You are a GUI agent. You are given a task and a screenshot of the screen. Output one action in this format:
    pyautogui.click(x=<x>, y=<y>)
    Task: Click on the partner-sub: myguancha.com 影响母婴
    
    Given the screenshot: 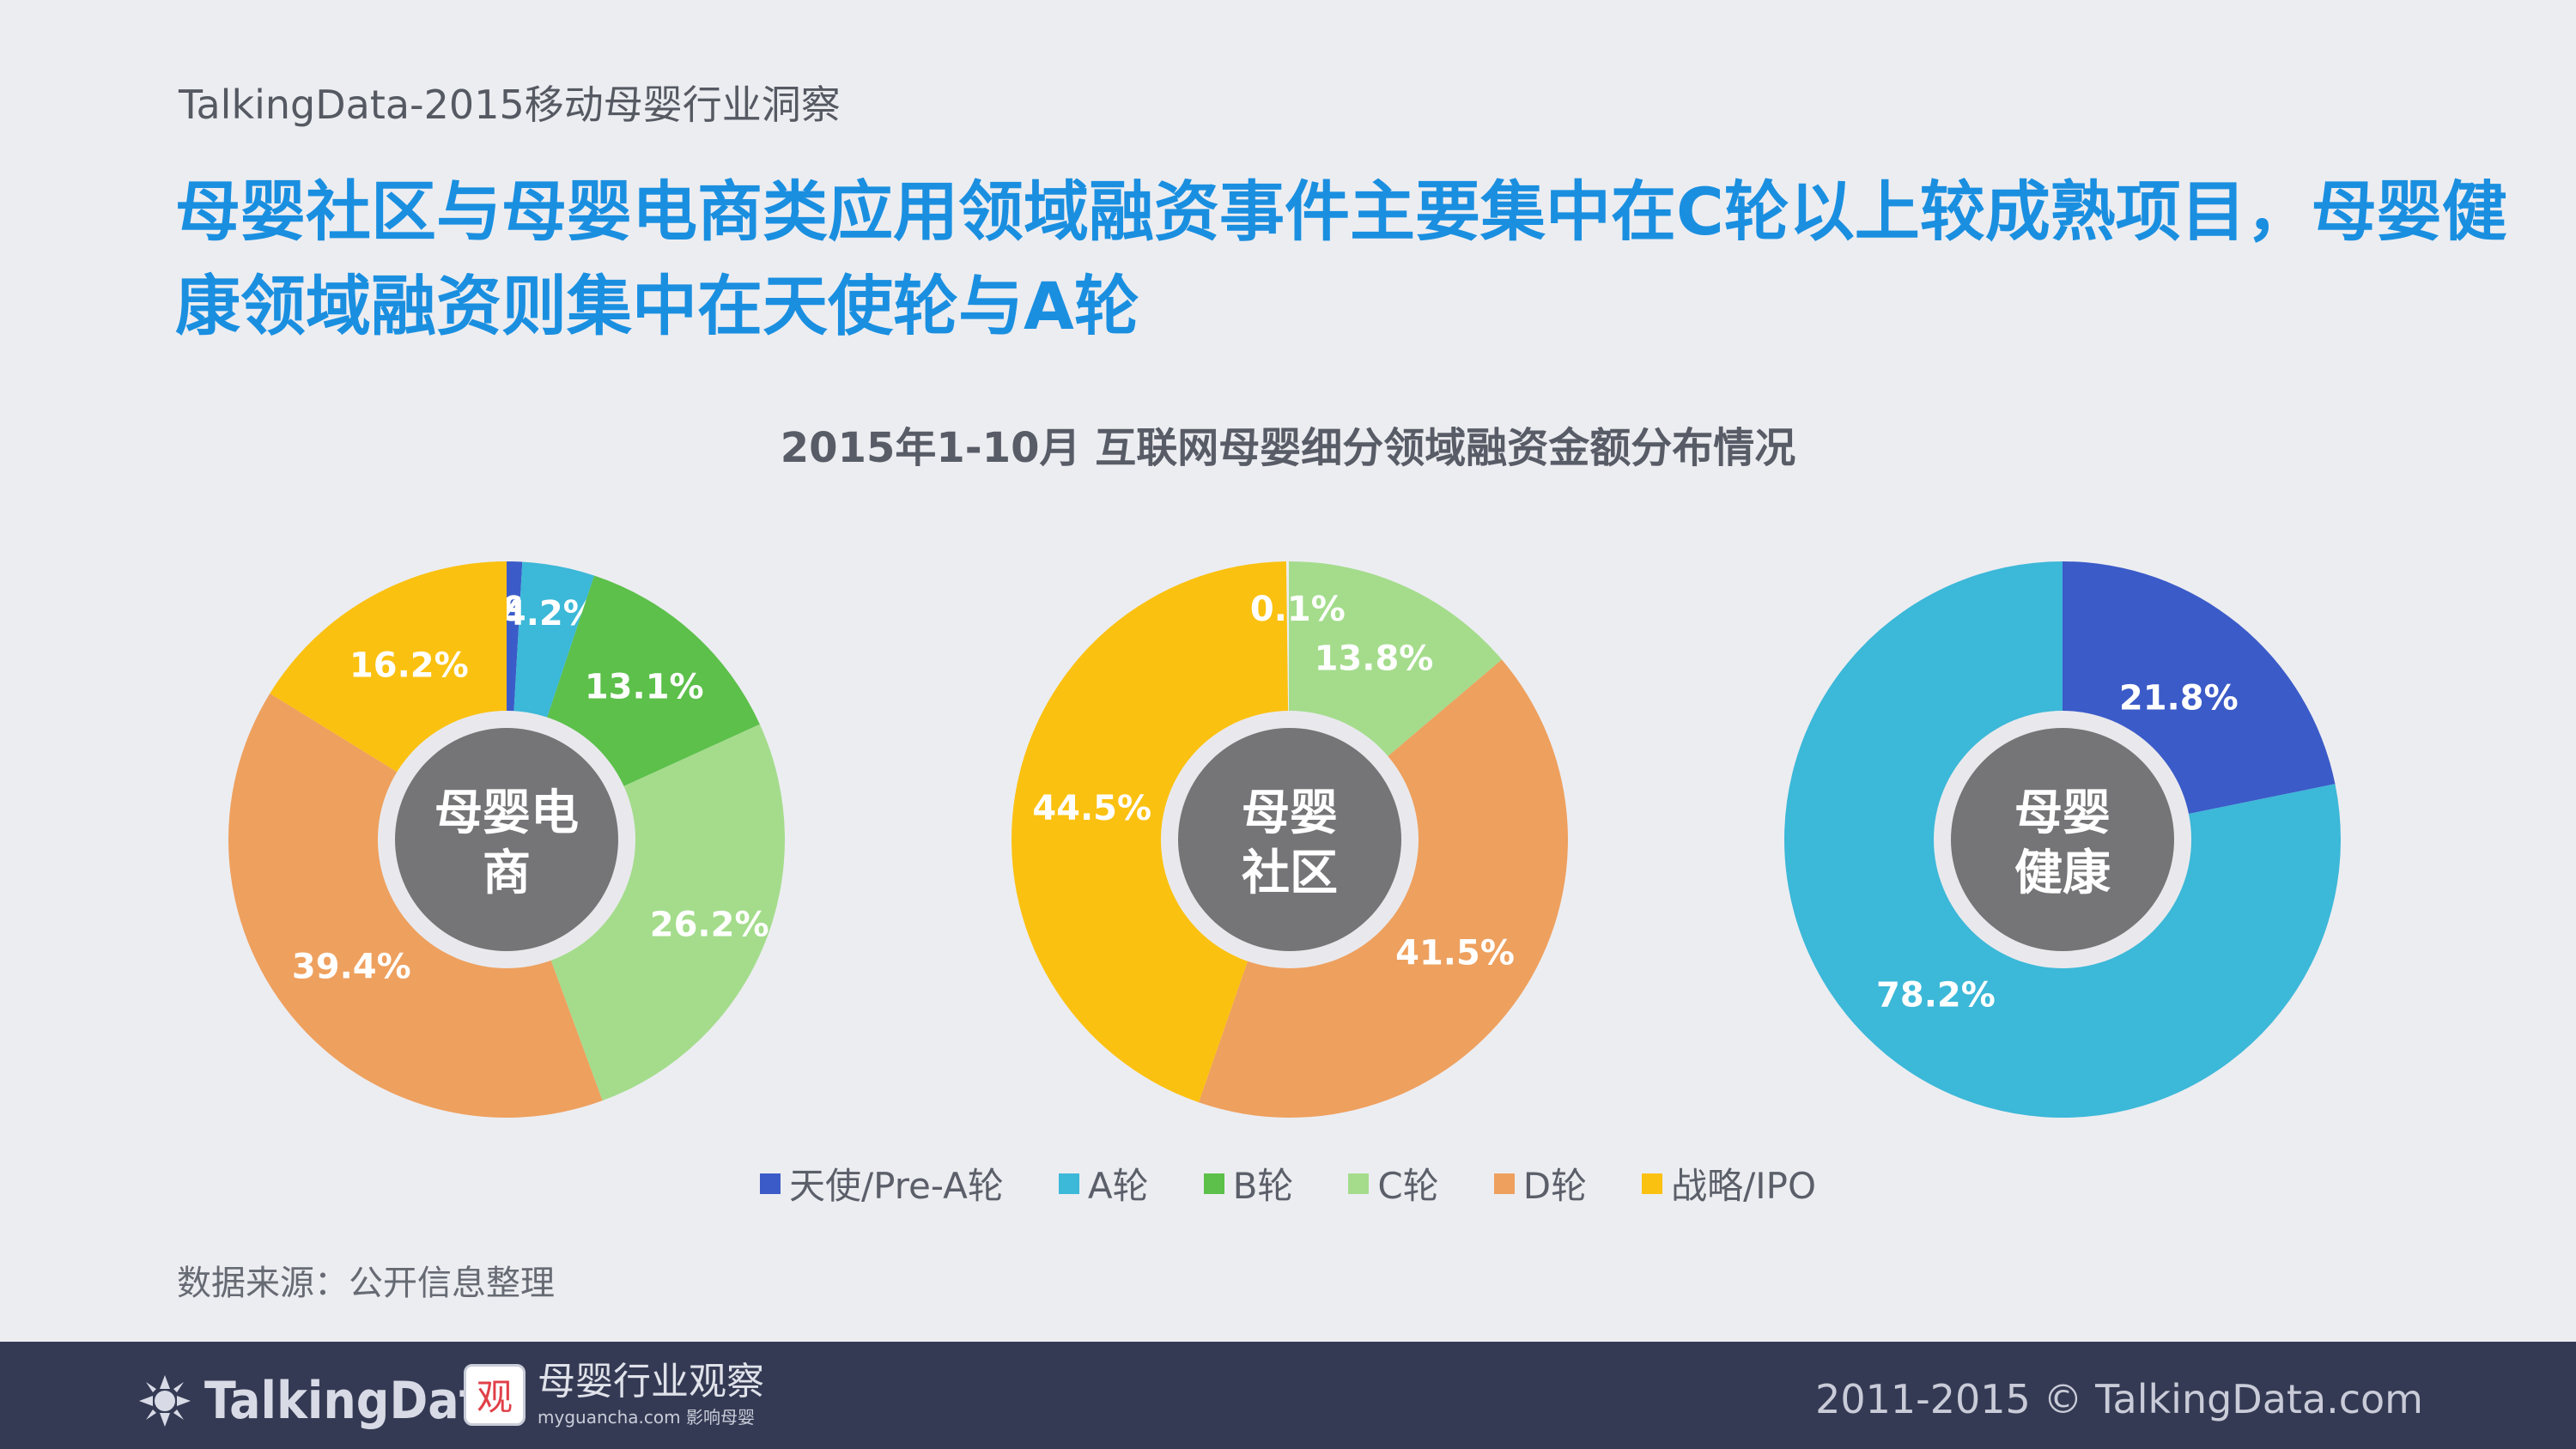 What is the action you would take?
    pyautogui.click(x=647, y=1417)
    